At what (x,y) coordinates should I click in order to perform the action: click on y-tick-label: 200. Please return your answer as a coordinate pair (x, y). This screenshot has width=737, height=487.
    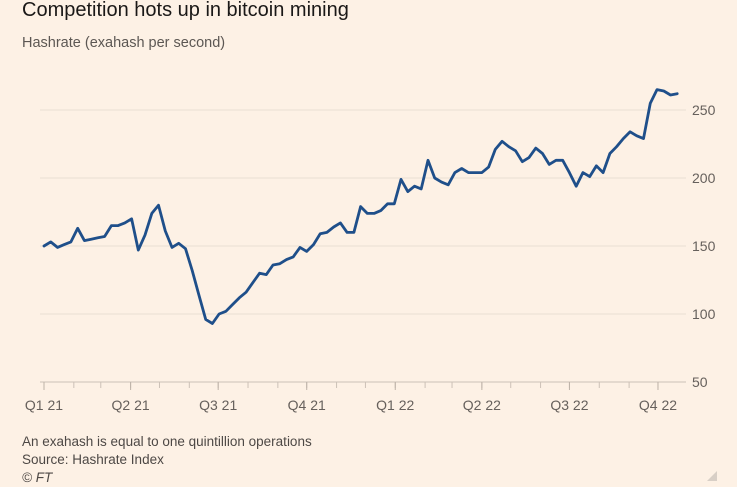
    Looking at the image, I should click on (704, 178).